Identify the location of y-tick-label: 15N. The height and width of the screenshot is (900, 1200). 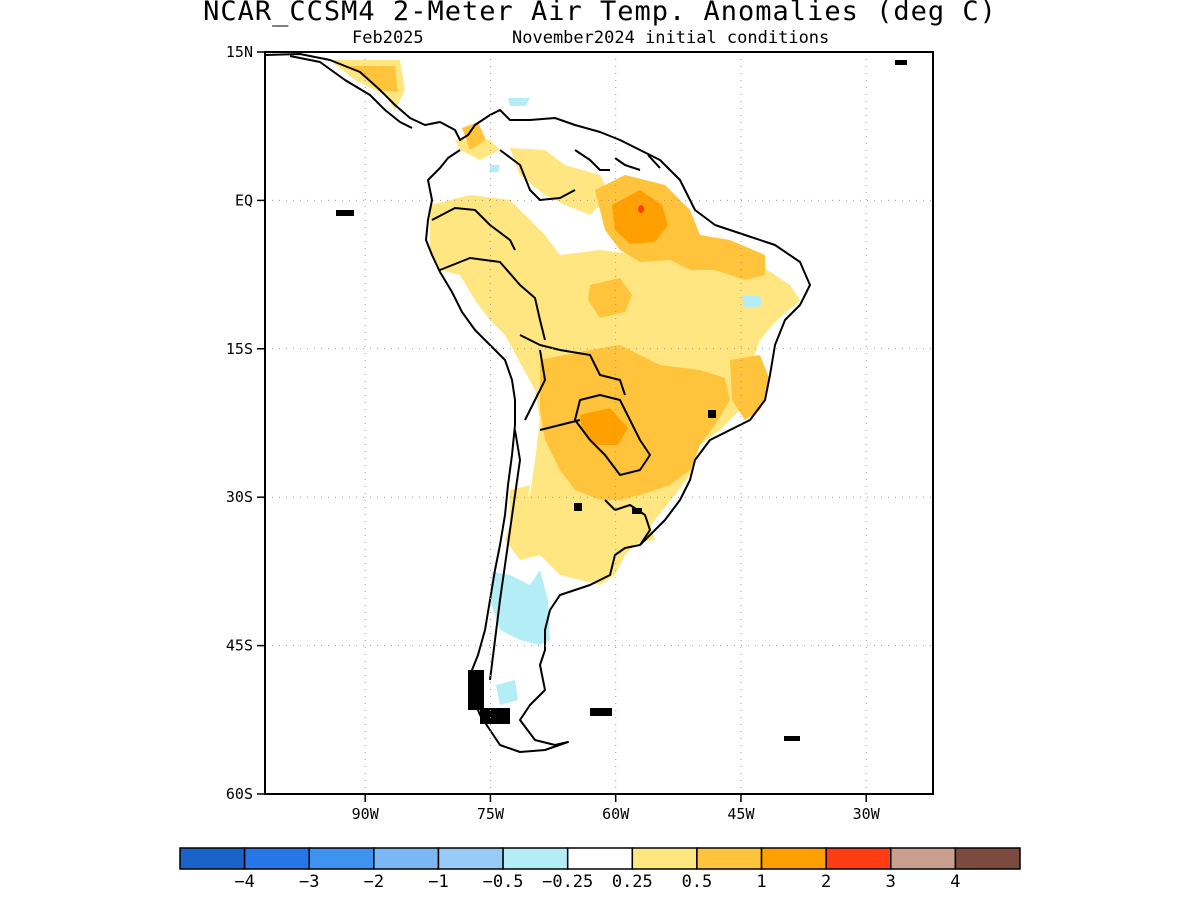
(239, 52).